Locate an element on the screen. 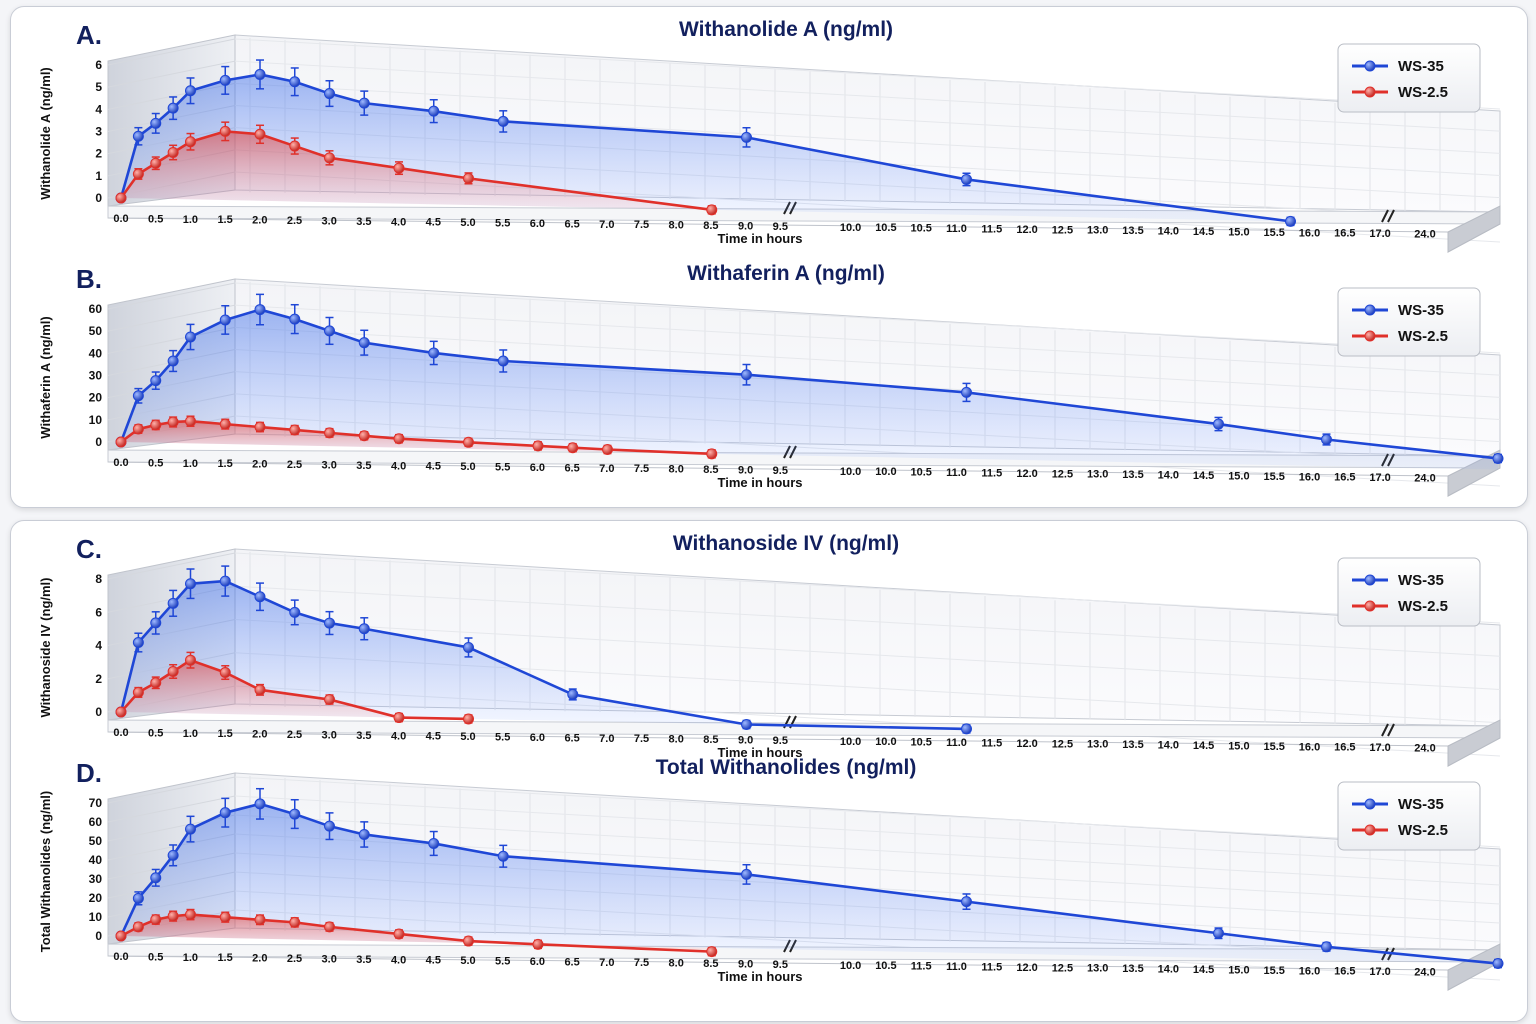 This screenshot has width=1536, height=1024. x-tick-label: 6.0 is located at coordinates (537, 738).